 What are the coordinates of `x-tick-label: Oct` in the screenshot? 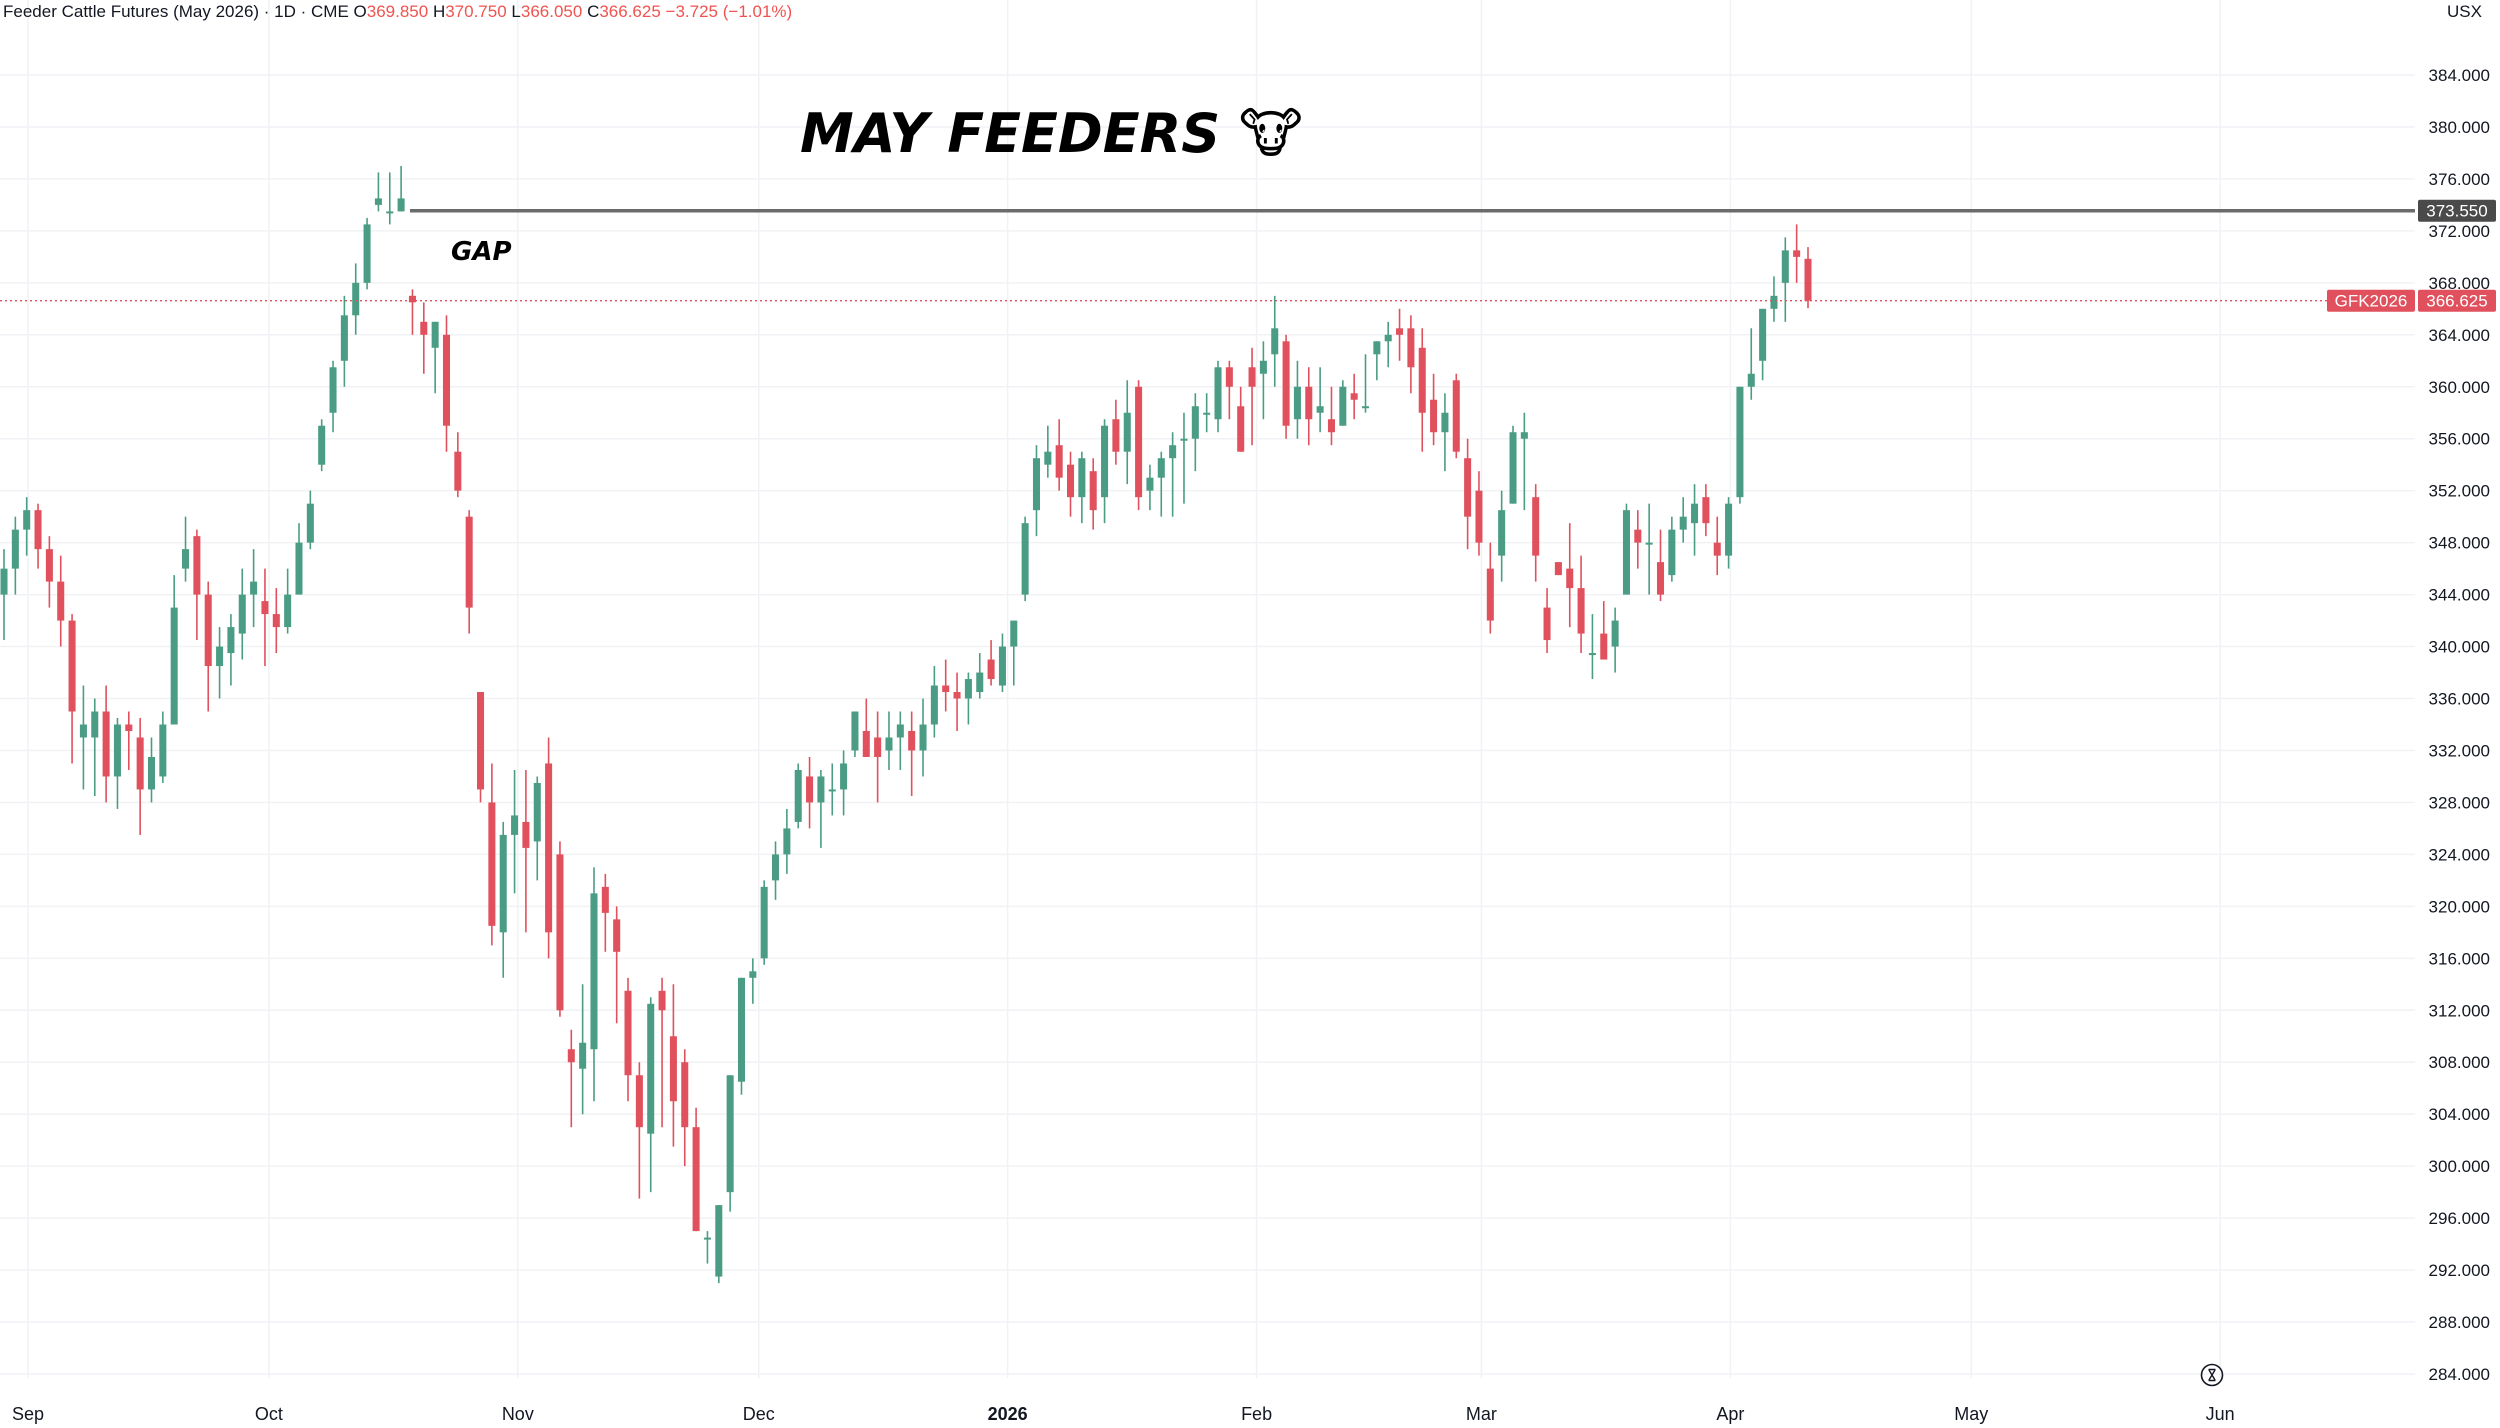 It's located at (269, 1414).